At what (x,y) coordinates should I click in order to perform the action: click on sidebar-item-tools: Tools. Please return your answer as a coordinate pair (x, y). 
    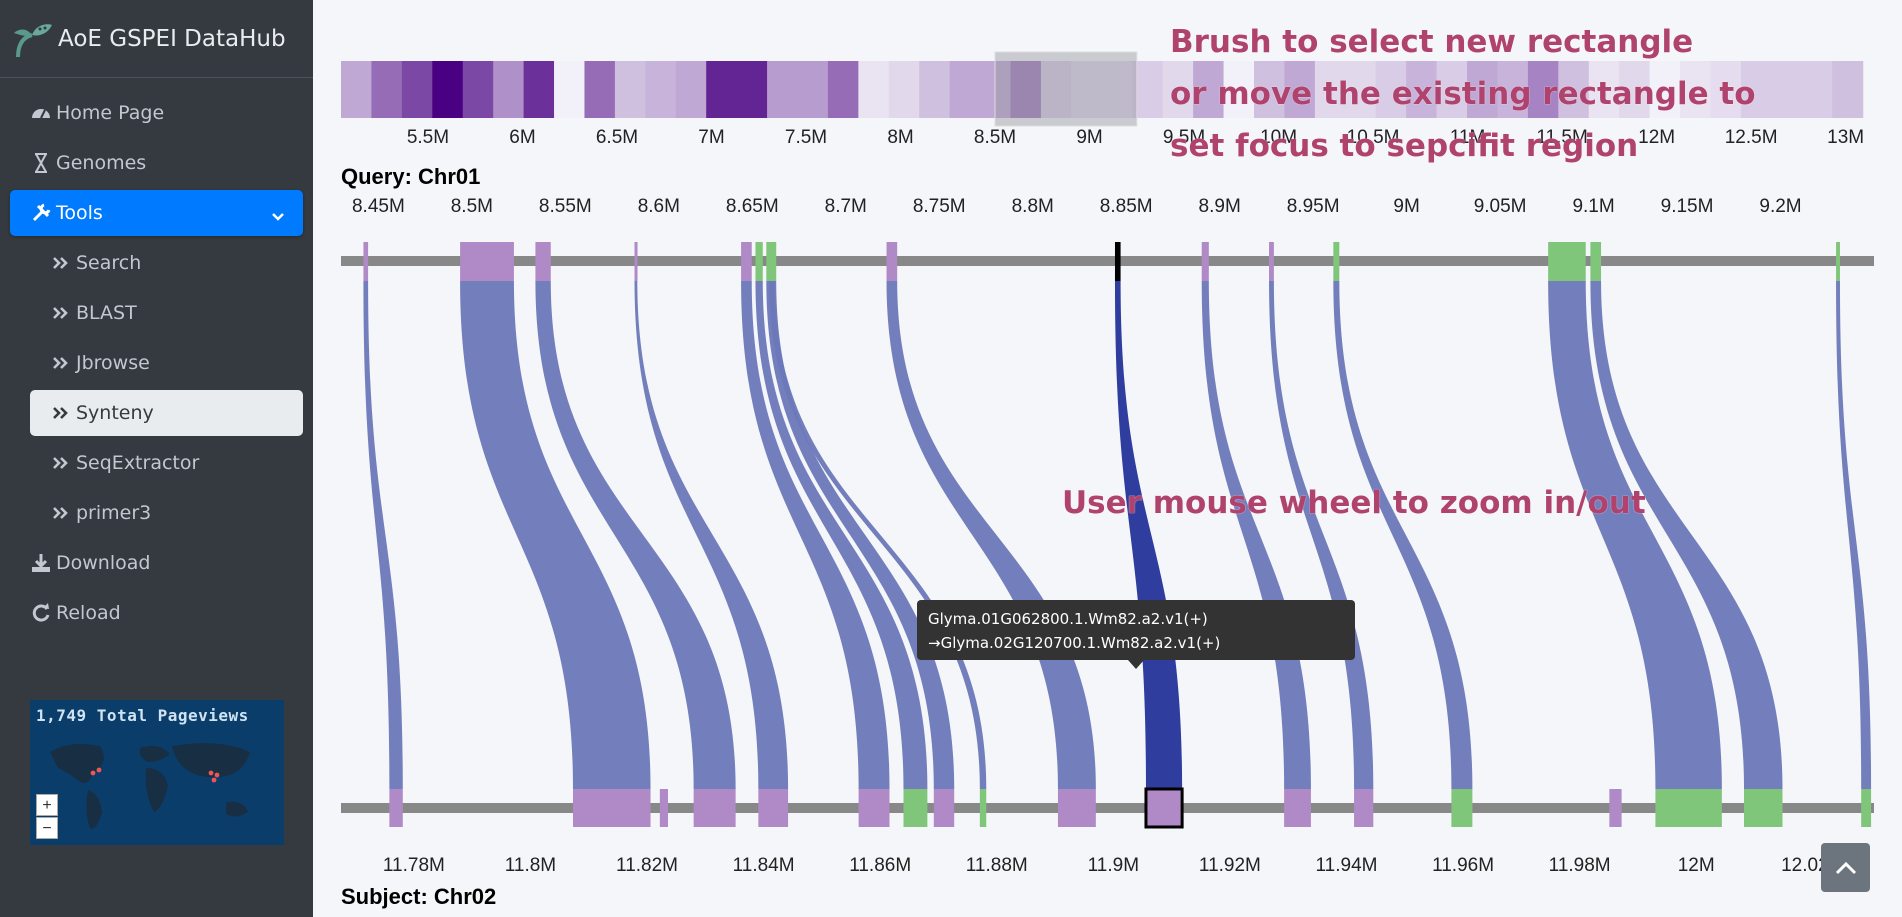
    Looking at the image, I should click on (156, 213).